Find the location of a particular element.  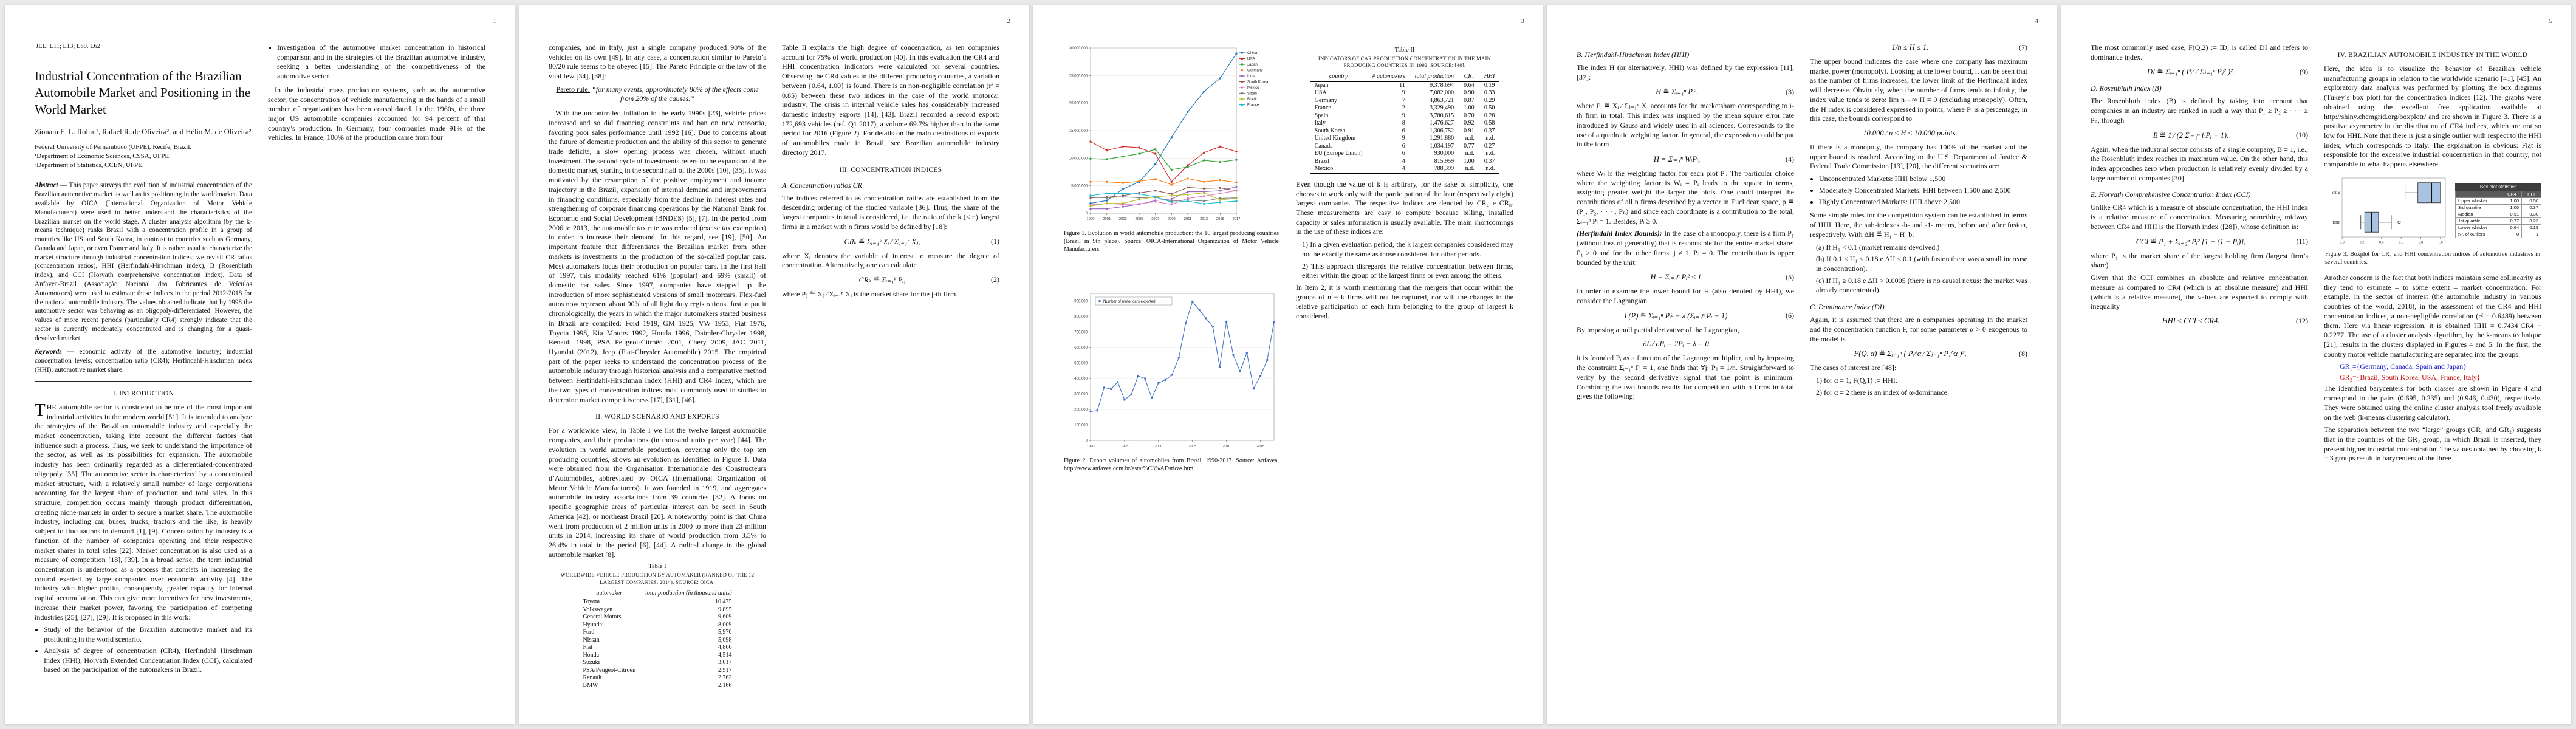

table-cell: Nissan is located at coordinates (591, 639).